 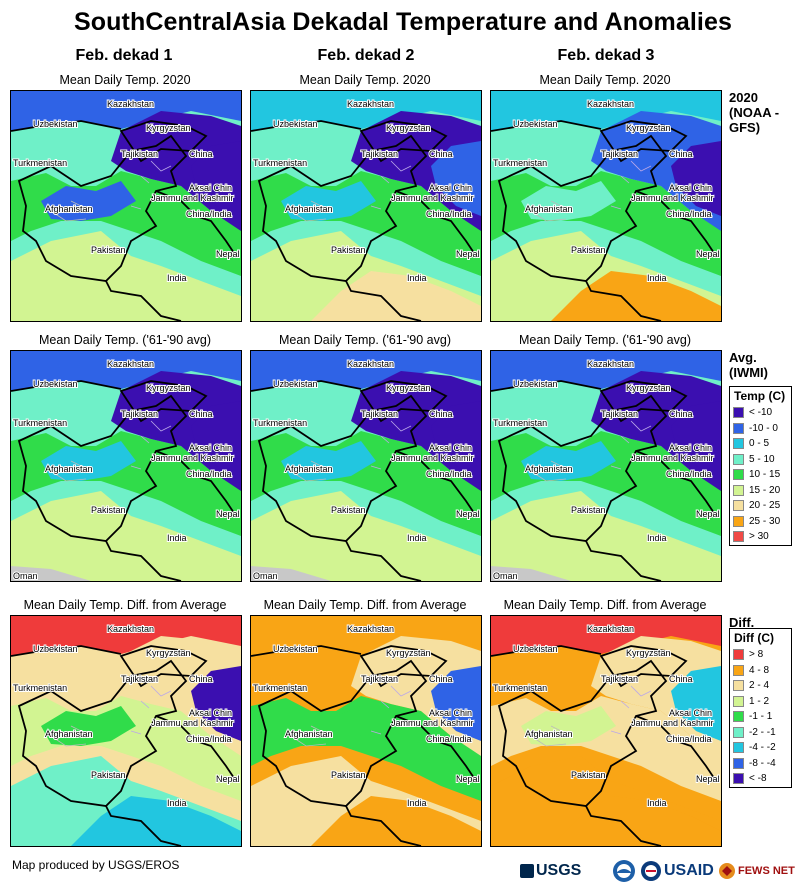 I want to click on legend-temperature-title: Temp (C), so click(x=760, y=396).